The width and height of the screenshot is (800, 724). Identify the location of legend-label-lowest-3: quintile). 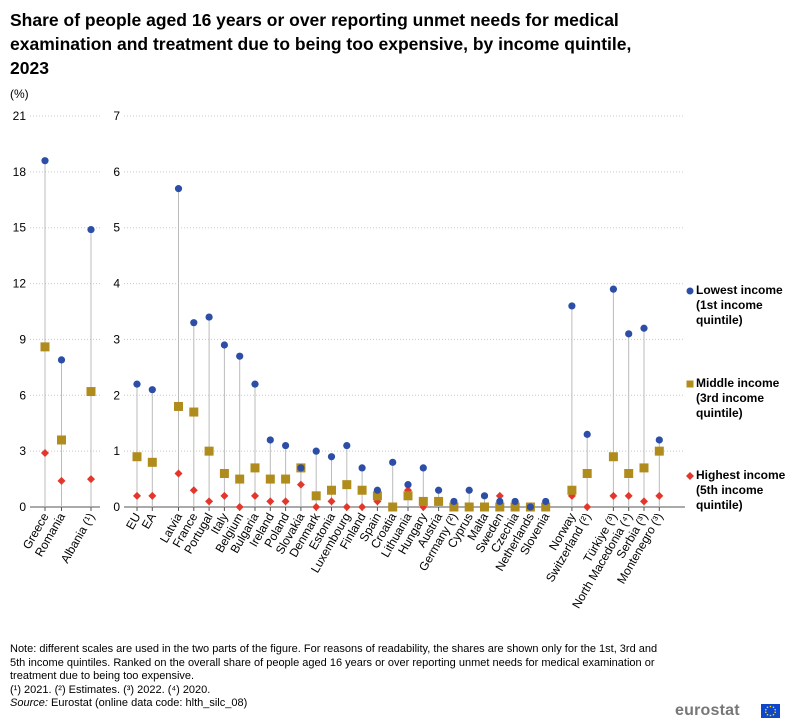
(719, 320).